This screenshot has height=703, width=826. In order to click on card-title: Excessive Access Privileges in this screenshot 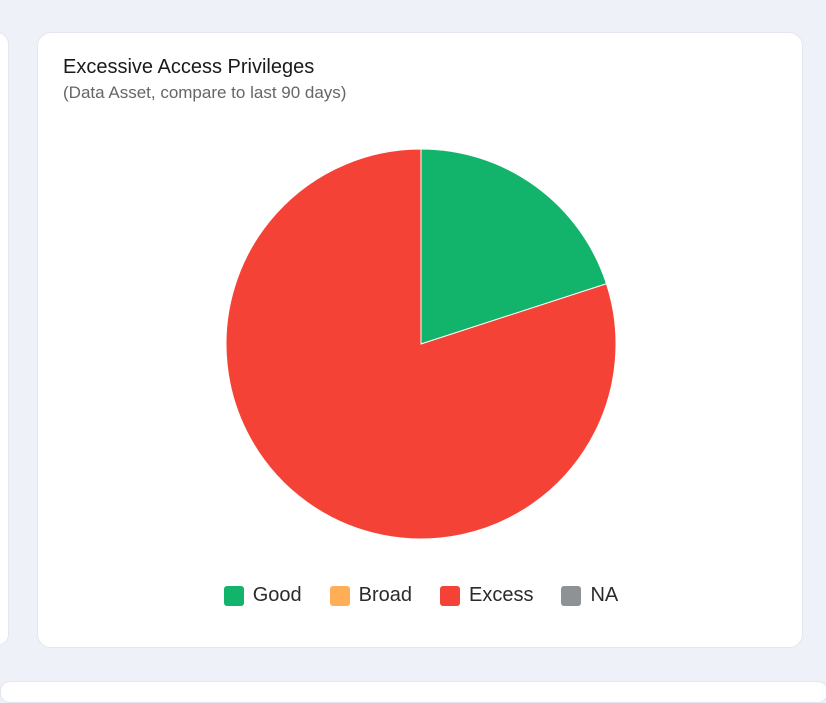, I will do `click(189, 67)`.